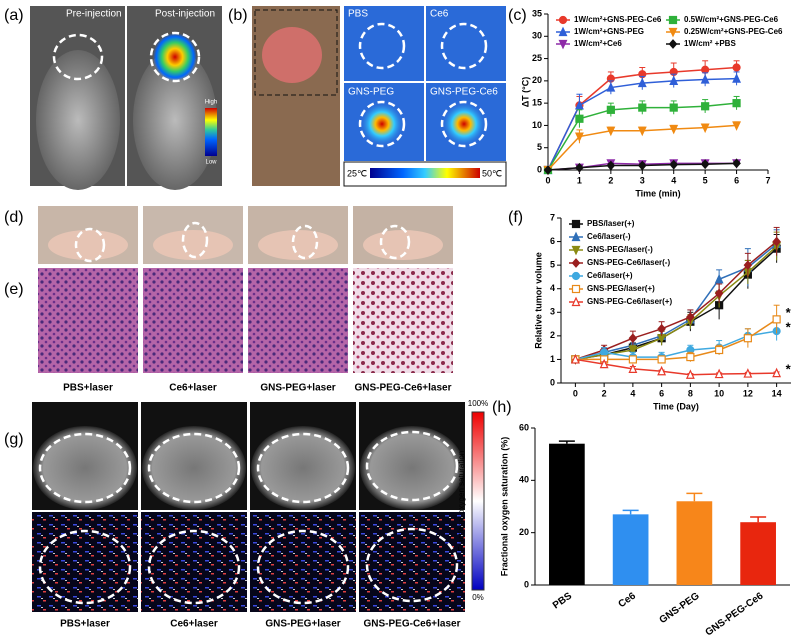 The image size is (800, 644). I want to click on label: 100%, so click(478, 403).